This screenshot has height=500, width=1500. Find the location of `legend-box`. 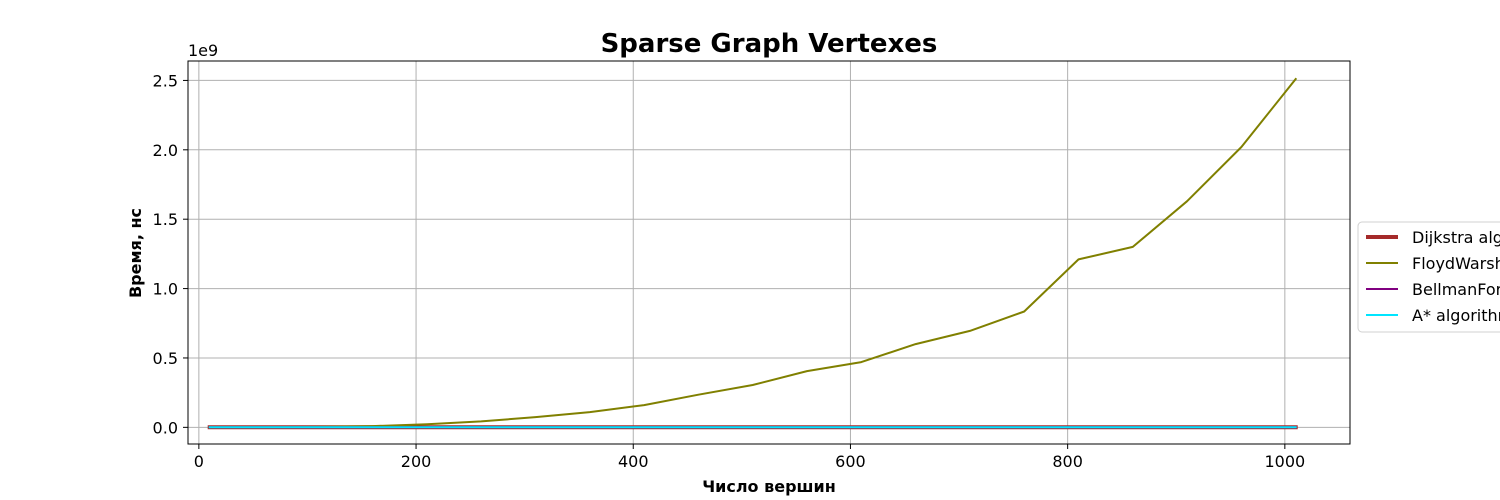

legend-box is located at coordinates (1428, 277).